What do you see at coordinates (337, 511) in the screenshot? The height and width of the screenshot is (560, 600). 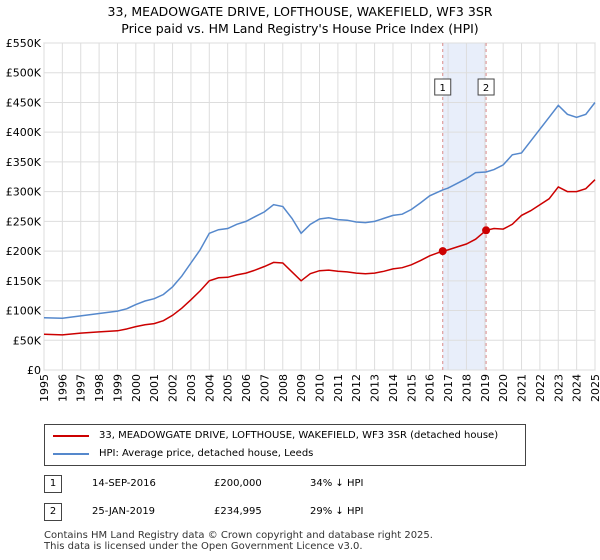 I see `transaction-hpi-diff: 29% ↓ HPI` at bounding box center [337, 511].